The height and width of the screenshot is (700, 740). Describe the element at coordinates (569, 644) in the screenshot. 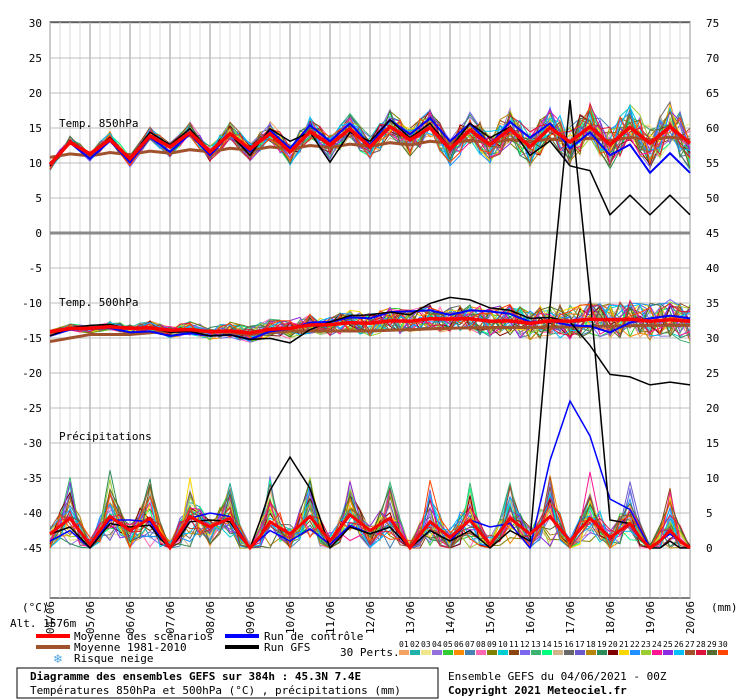

I see `pert-label: 16` at that location.